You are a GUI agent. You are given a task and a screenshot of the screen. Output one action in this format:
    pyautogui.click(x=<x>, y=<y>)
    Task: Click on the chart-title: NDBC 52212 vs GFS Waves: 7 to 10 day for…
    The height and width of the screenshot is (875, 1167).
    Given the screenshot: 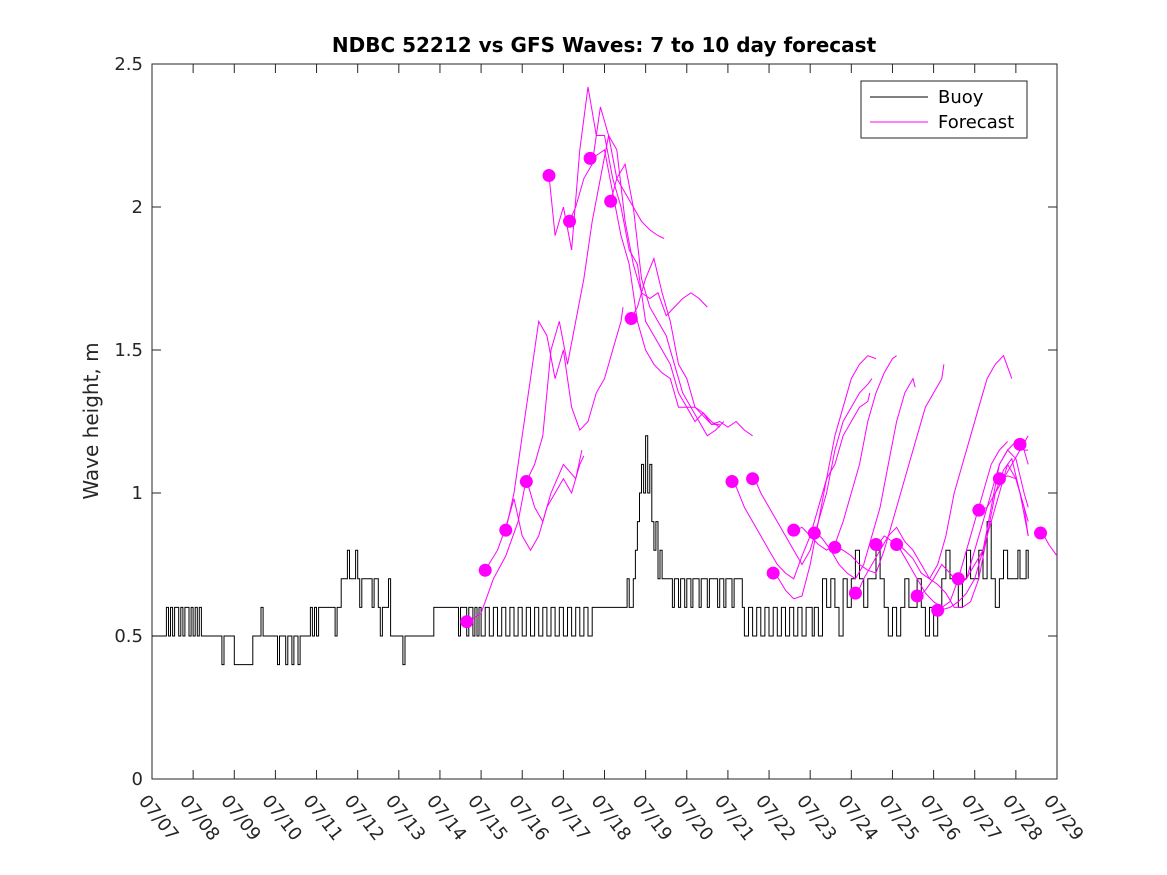 What is the action you would take?
    pyautogui.click(x=604, y=45)
    